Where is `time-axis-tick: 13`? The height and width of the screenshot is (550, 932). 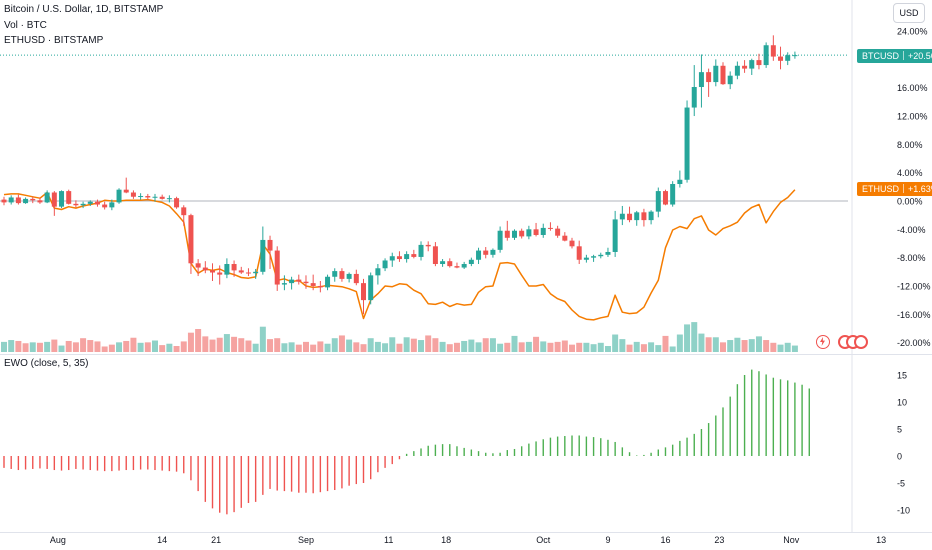 time-axis-tick: 13 is located at coordinates (881, 540).